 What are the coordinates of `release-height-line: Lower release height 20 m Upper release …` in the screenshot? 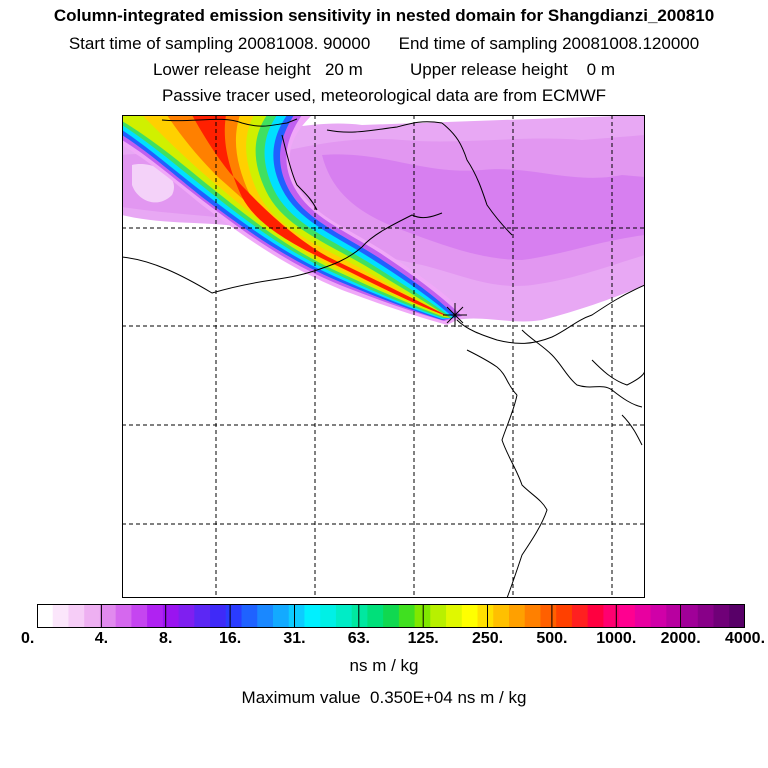 It's located at (384, 69).